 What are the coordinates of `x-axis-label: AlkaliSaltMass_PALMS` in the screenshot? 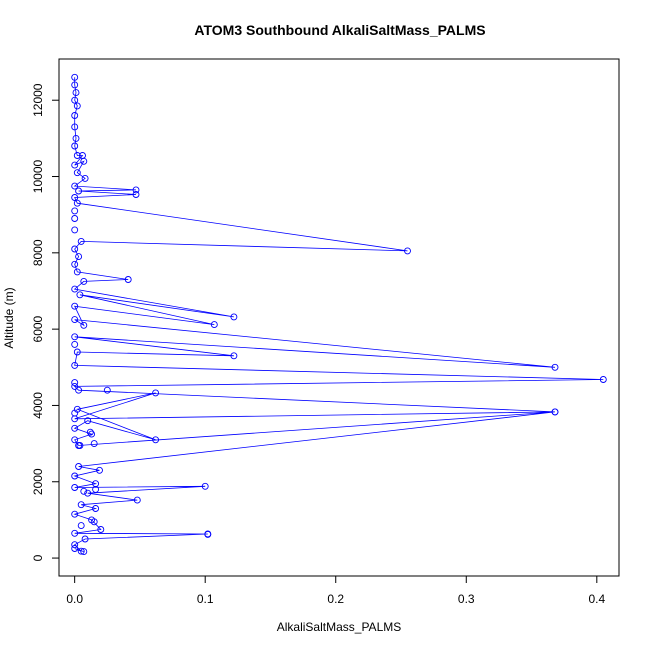 It's located at (339, 627).